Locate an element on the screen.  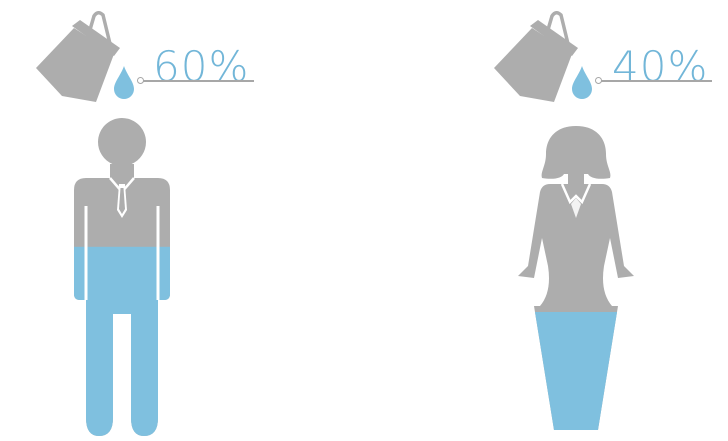
female-leader-line is located at coordinates (656, 81).